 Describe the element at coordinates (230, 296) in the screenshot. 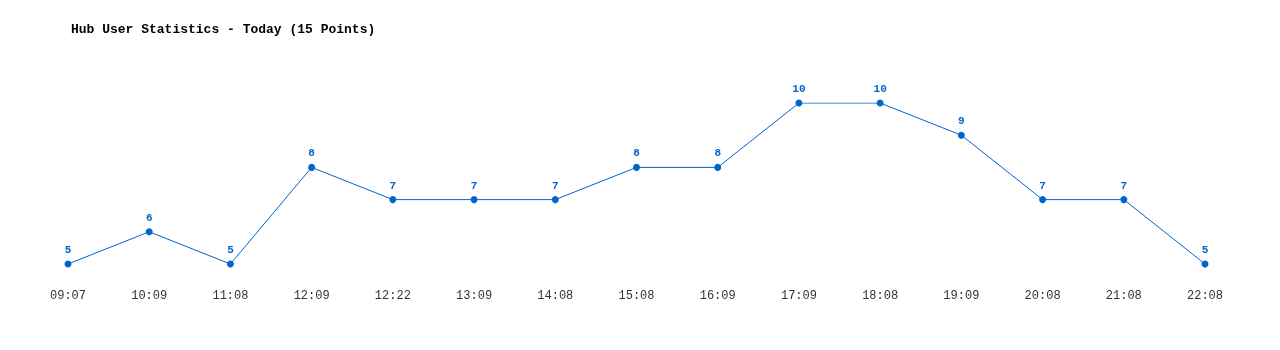

I see `x-tick-label: 11:08` at that location.